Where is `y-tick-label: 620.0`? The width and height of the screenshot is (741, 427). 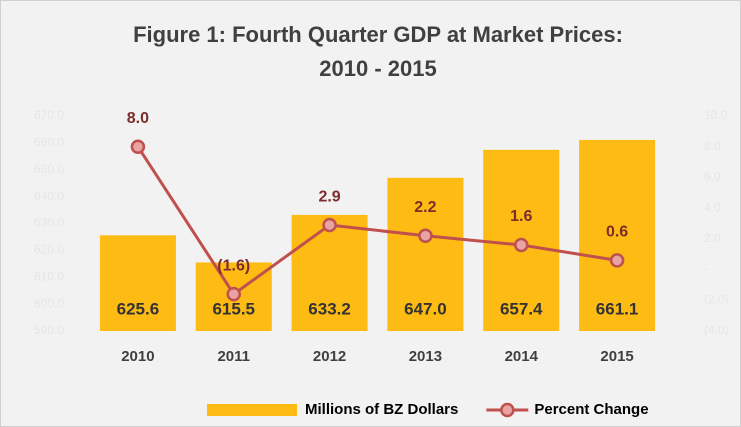 y-tick-label: 620.0 is located at coordinates (49, 250).